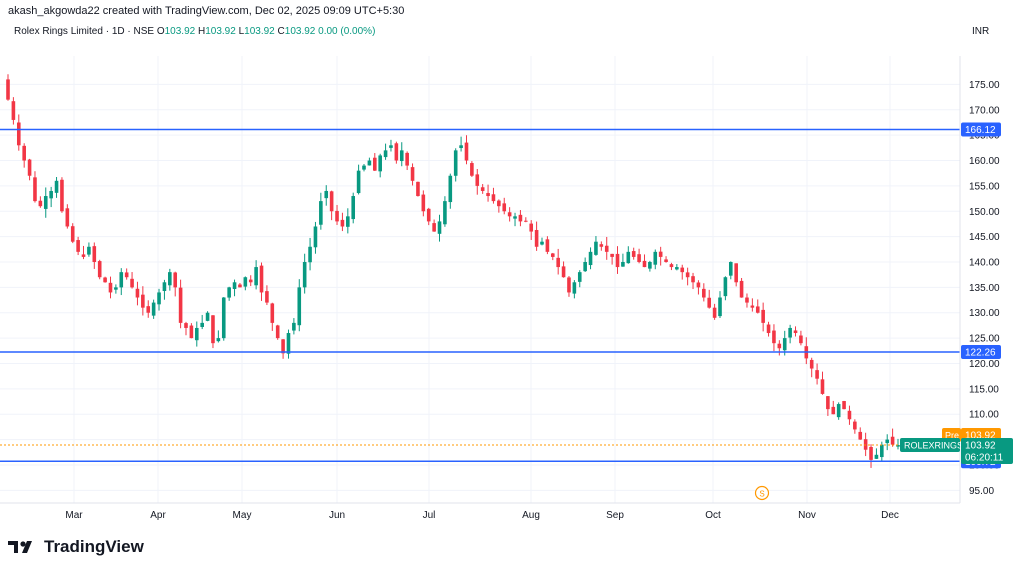 The height and width of the screenshot is (568, 1024). What do you see at coordinates (981, 491) in the screenshot?
I see `price-tick-label: 95.00` at bounding box center [981, 491].